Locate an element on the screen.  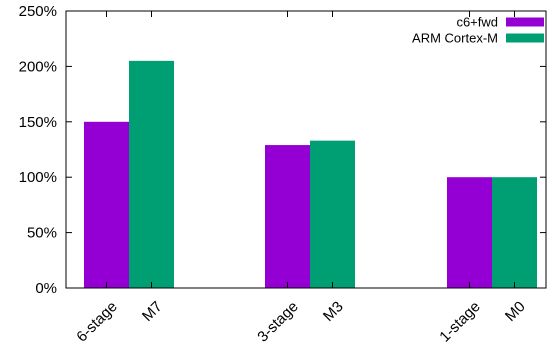
legend-label-1: ARM Cortex-M is located at coordinates (455, 38).